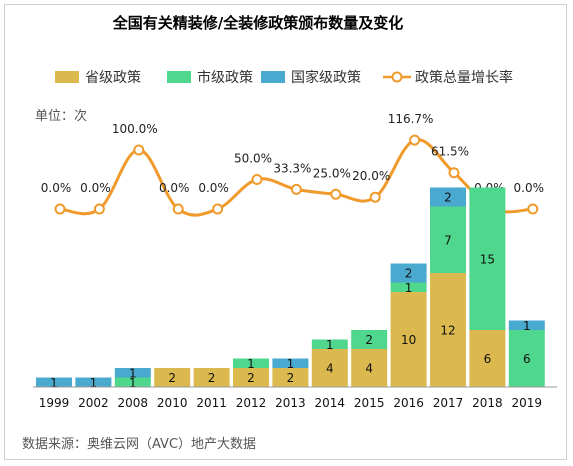 This screenshot has width=573, height=466. I want to click on legend-item-2: 国家级政策, so click(311, 77).